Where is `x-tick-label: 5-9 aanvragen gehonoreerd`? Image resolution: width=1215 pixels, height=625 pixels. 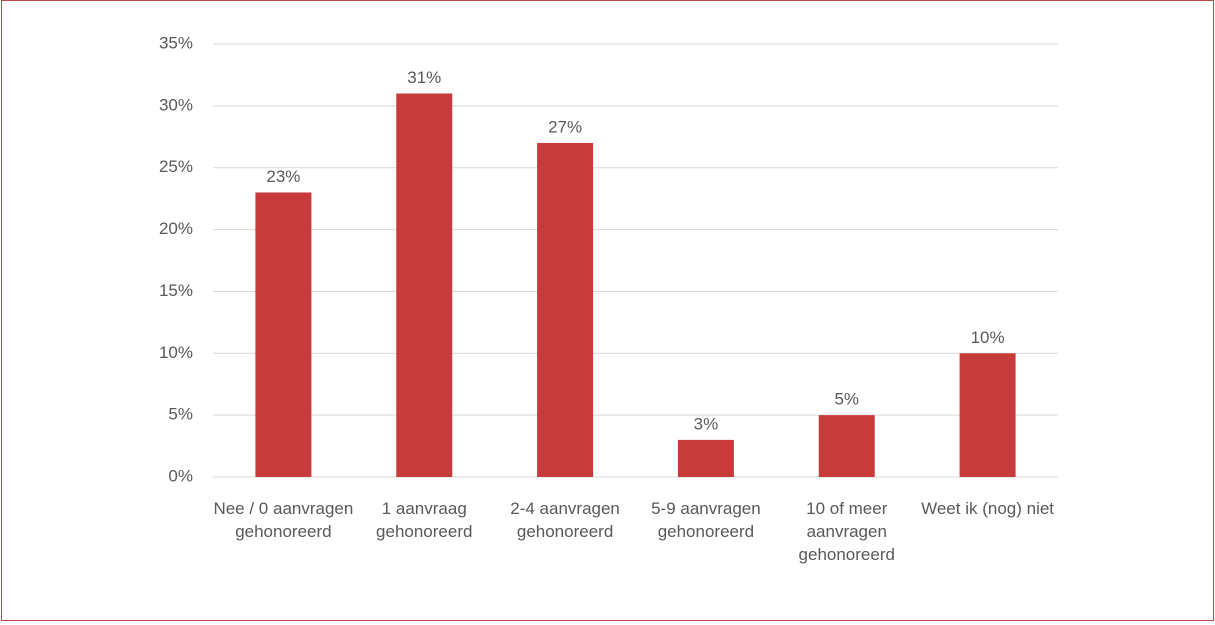 x-tick-label: 5-9 aanvragen gehonoreerd is located at coordinates (706, 520).